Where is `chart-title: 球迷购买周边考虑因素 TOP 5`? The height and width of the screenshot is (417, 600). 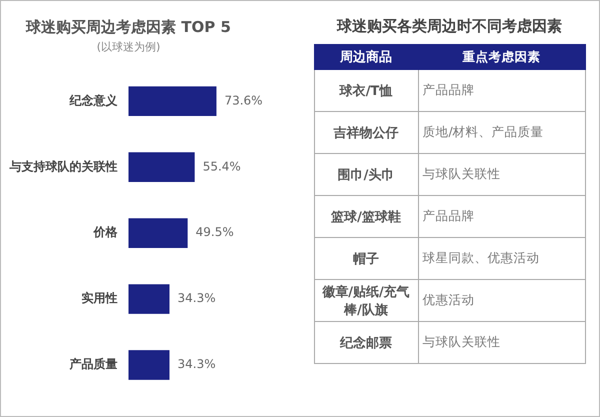
chart-title: 球迷购买周边考虑因素 TOP 5 is located at coordinates (128, 27).